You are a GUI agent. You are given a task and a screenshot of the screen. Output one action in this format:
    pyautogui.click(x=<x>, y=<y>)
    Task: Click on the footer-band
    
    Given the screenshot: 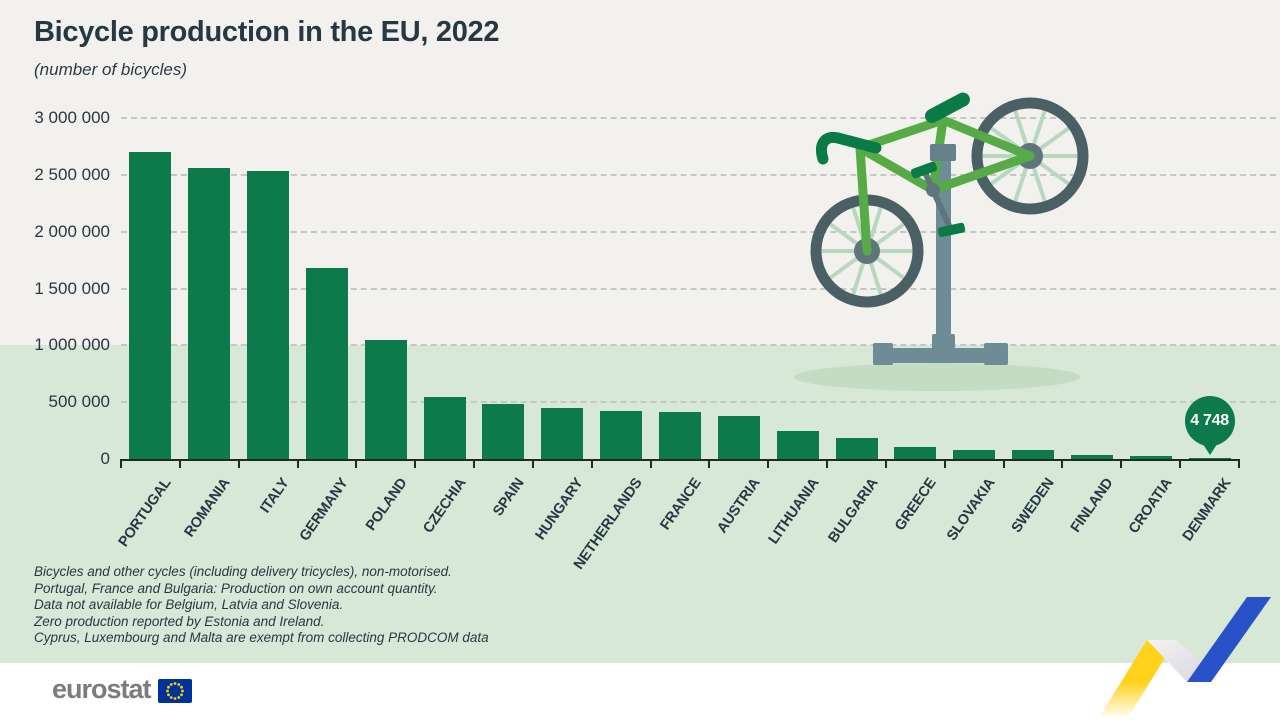 What is the action you would take?
    pyautogui.click(x=640, y=691)
    